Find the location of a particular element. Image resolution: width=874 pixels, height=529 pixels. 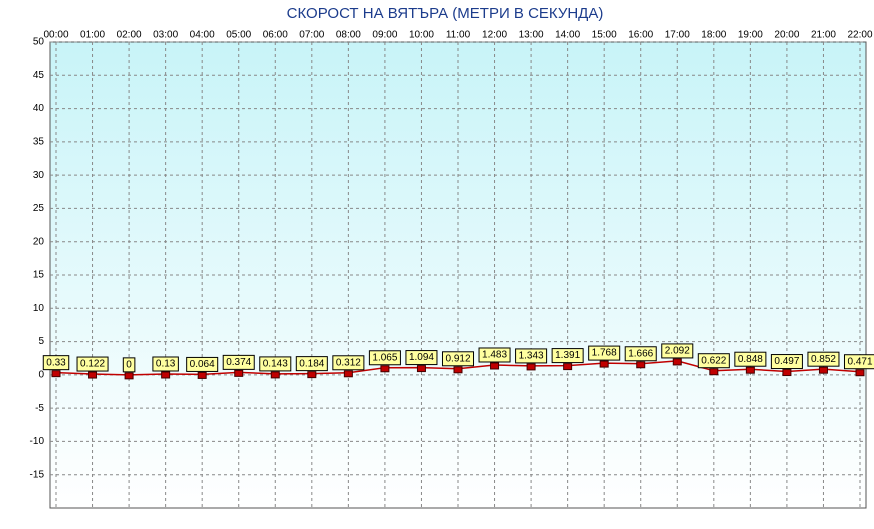

data-label: 0.912 is located at coordinates (457, 358).